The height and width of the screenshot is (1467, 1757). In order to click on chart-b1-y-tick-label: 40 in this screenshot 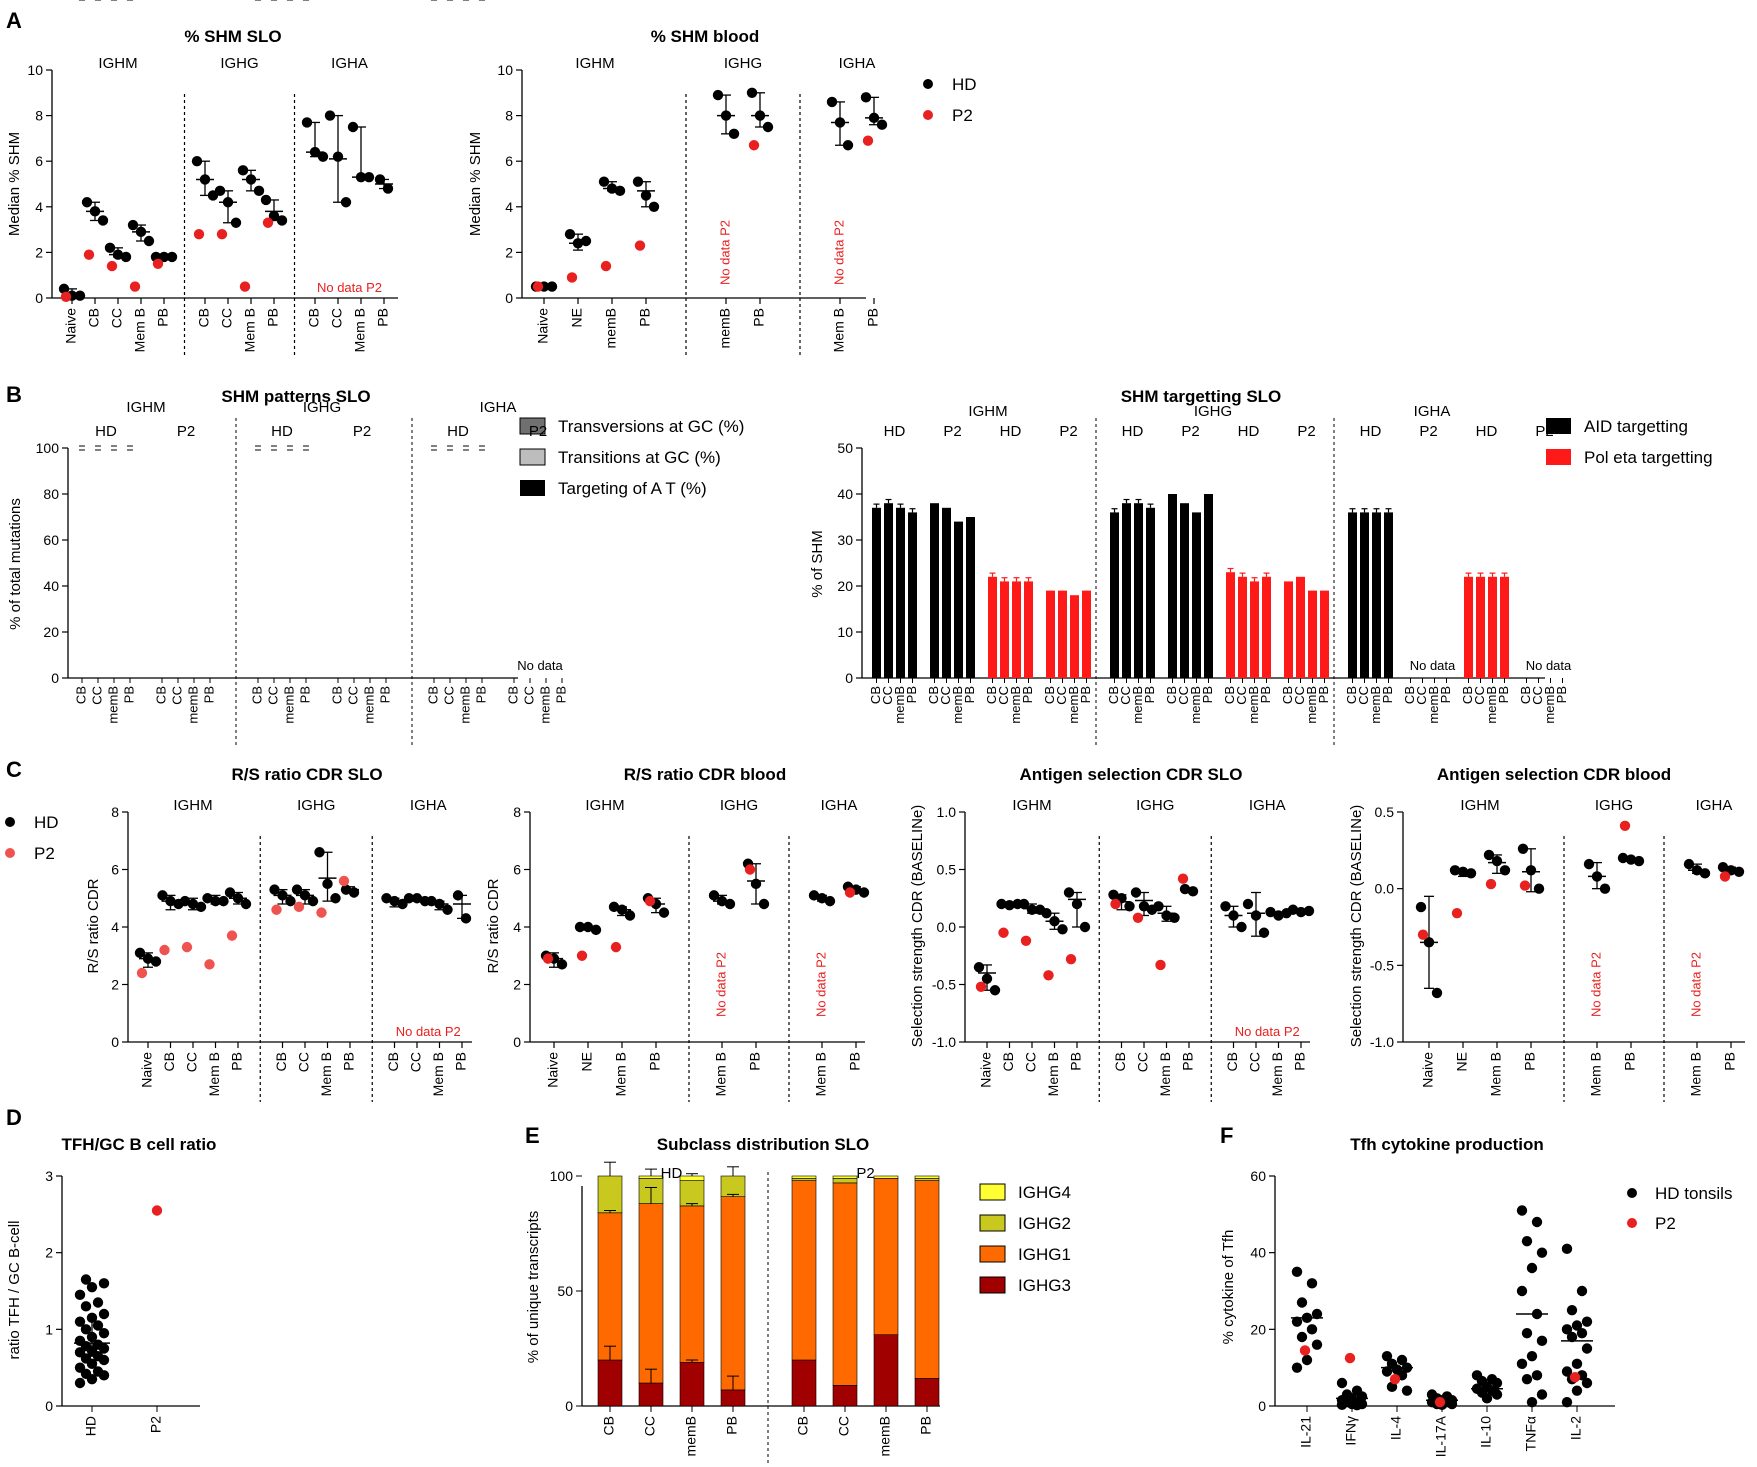, I will do `click(51, 586)`.